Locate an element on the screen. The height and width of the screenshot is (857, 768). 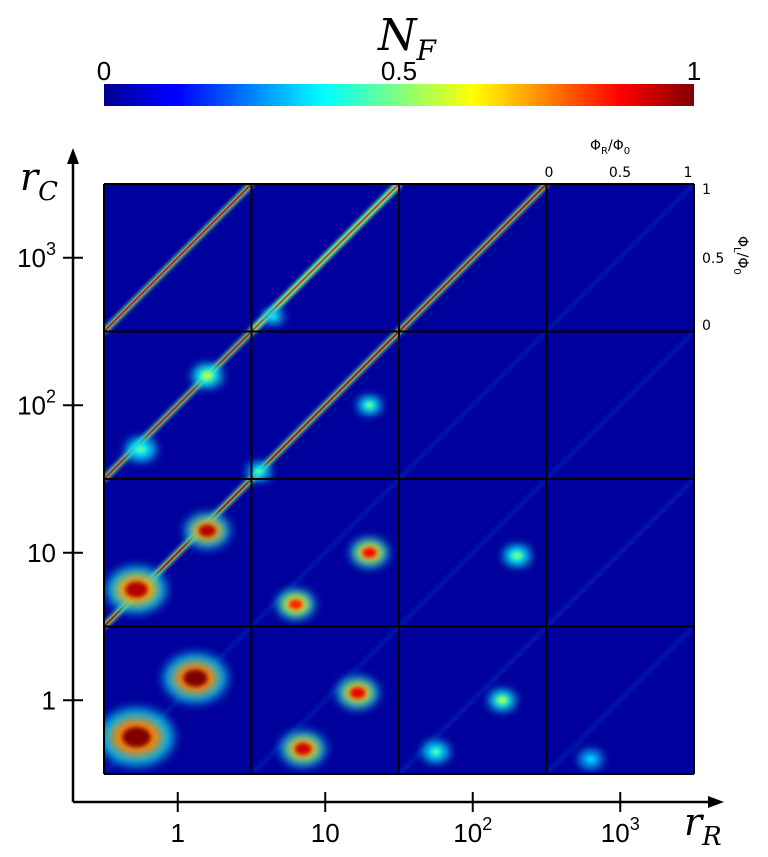
inset-x-label: ΦR/Φ0 is located at coordinates (610, 147).